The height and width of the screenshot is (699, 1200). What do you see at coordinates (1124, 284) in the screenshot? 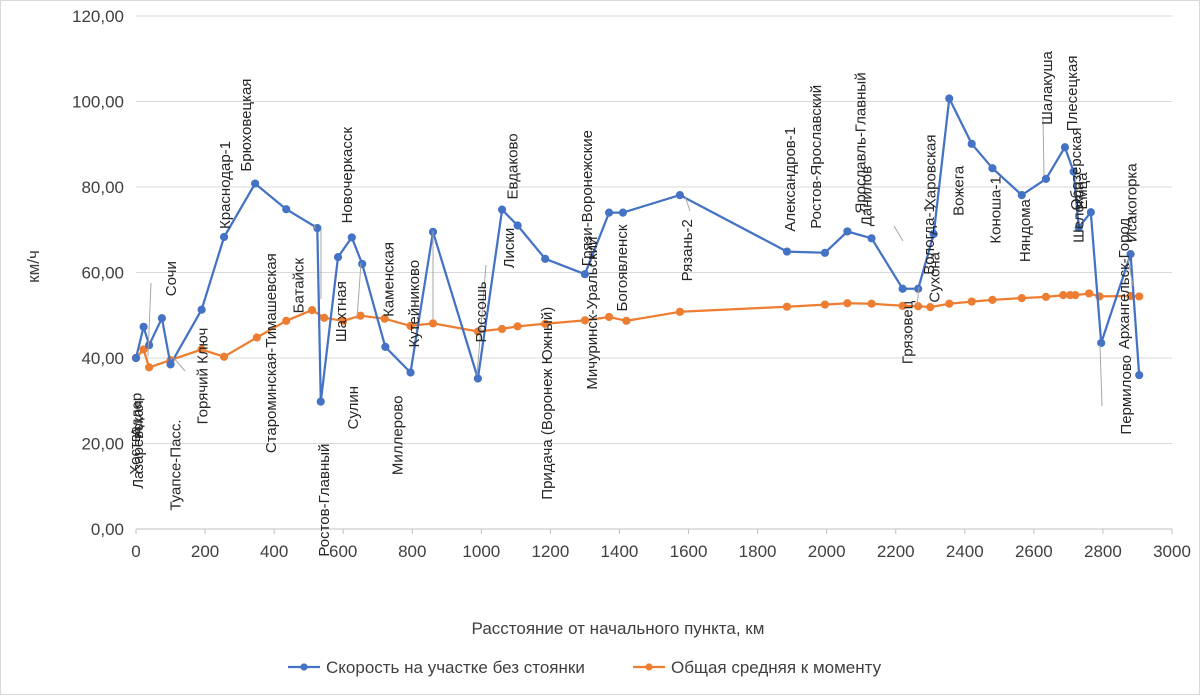
I see `point-label: Архангельск-Город` at bounding box center [1124, 284].